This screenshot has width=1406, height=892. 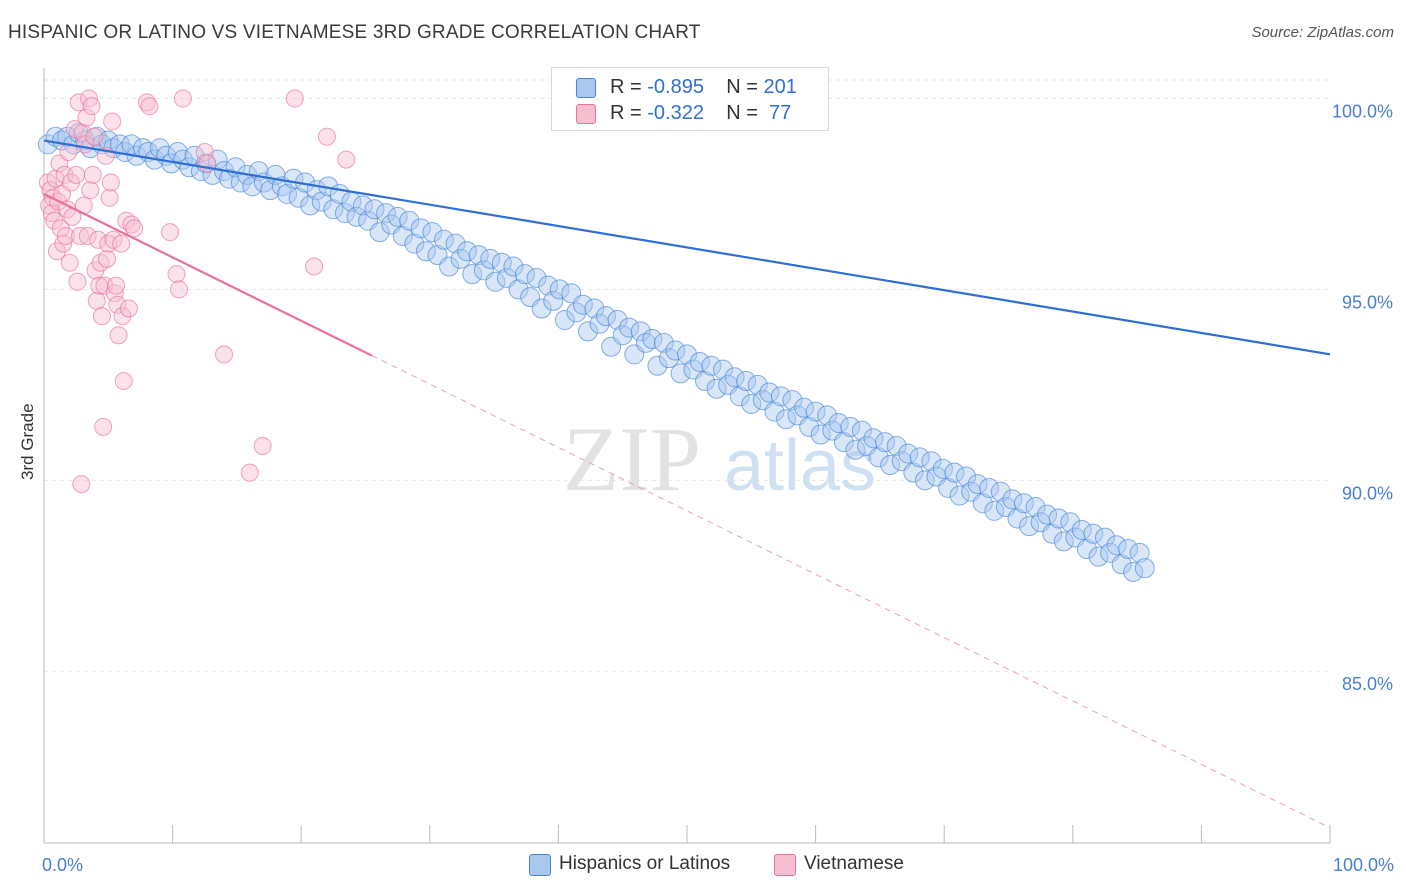 What do you see at coordinates (586, 88) in the screenshot?
I see `swatch-hispanic` at bounding box center [586, 88].